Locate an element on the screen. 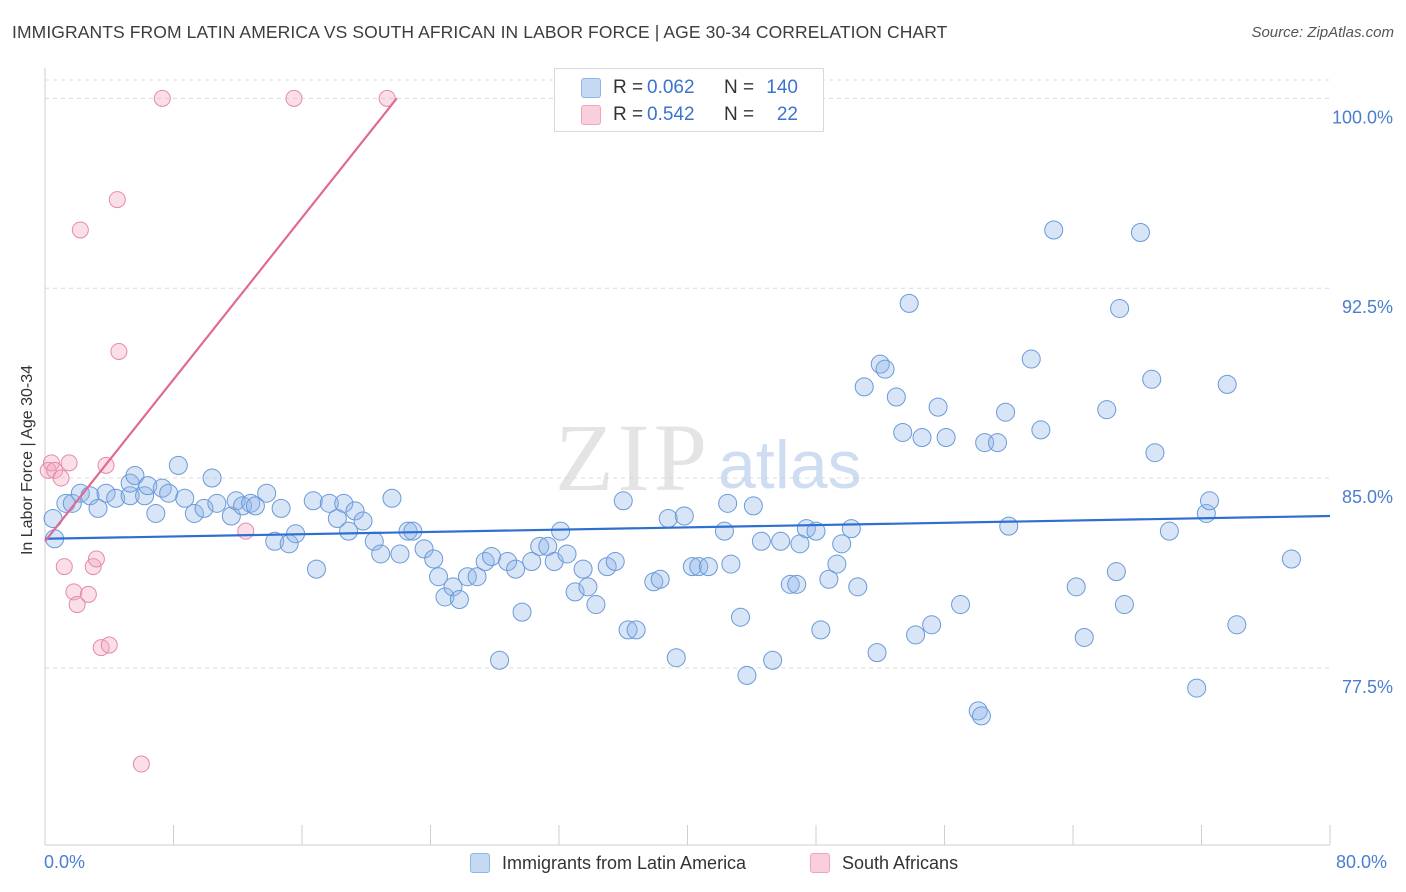 This screenshot has height=892, width=1406. r-value: 0.542 is located at coordinates (671, 114).